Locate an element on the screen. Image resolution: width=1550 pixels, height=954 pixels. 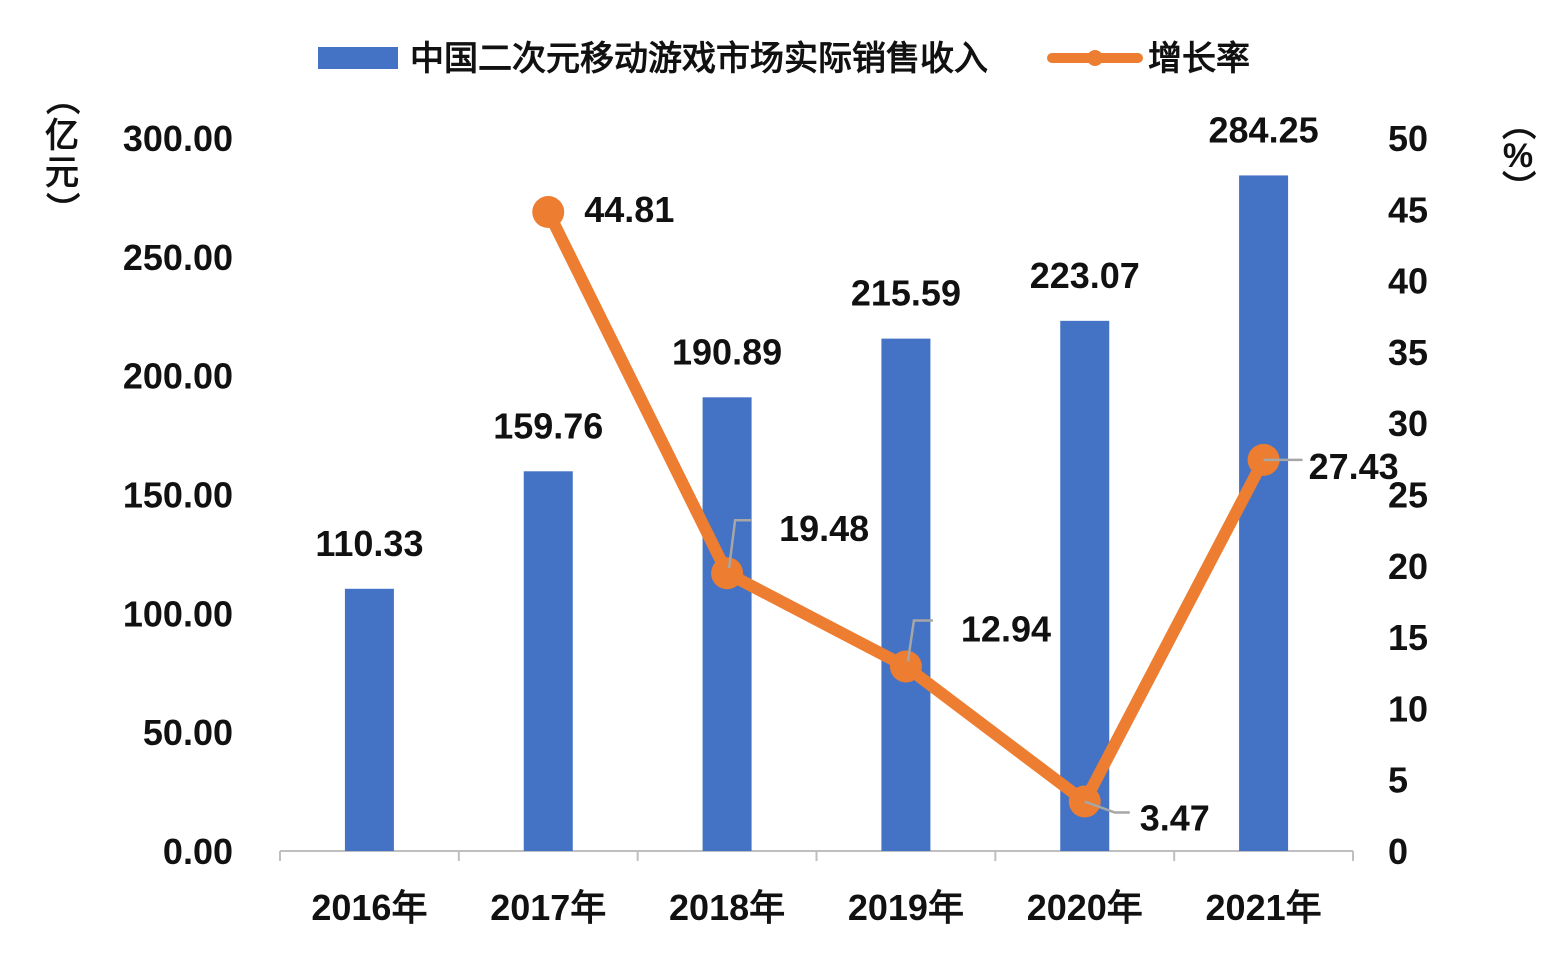
right-tick-label: 35 is located at coordinates (1408, 352).